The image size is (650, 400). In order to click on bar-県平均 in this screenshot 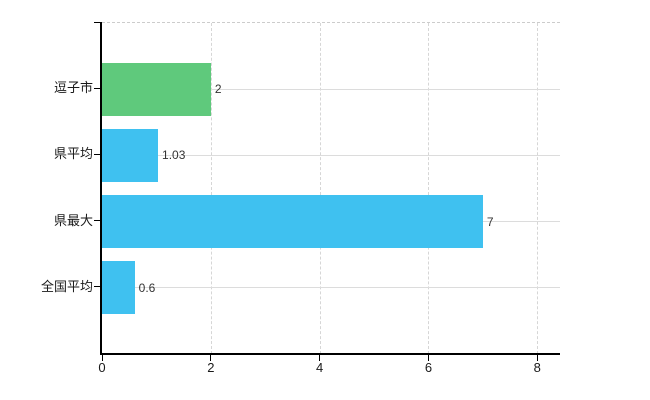, I will do `click(130, 155)`.